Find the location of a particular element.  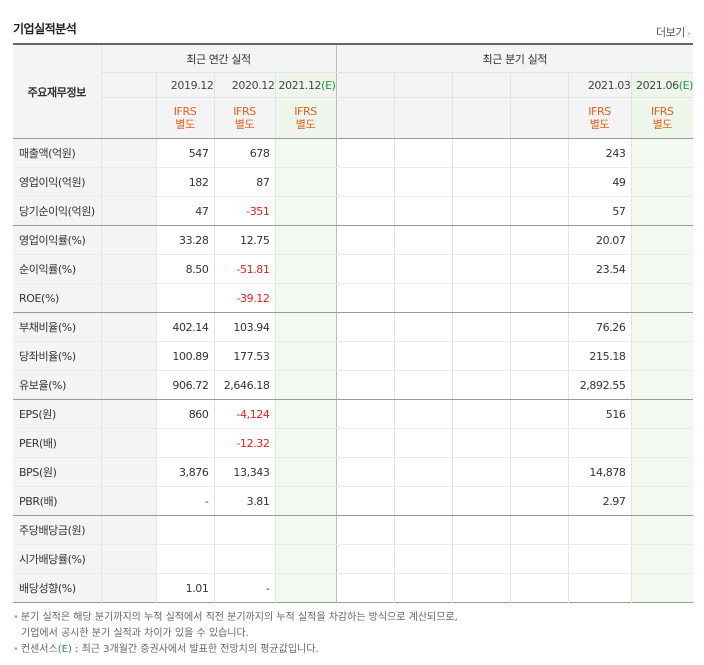

row-label: 당기순이익(억원) is located at coordinates (57, 211).